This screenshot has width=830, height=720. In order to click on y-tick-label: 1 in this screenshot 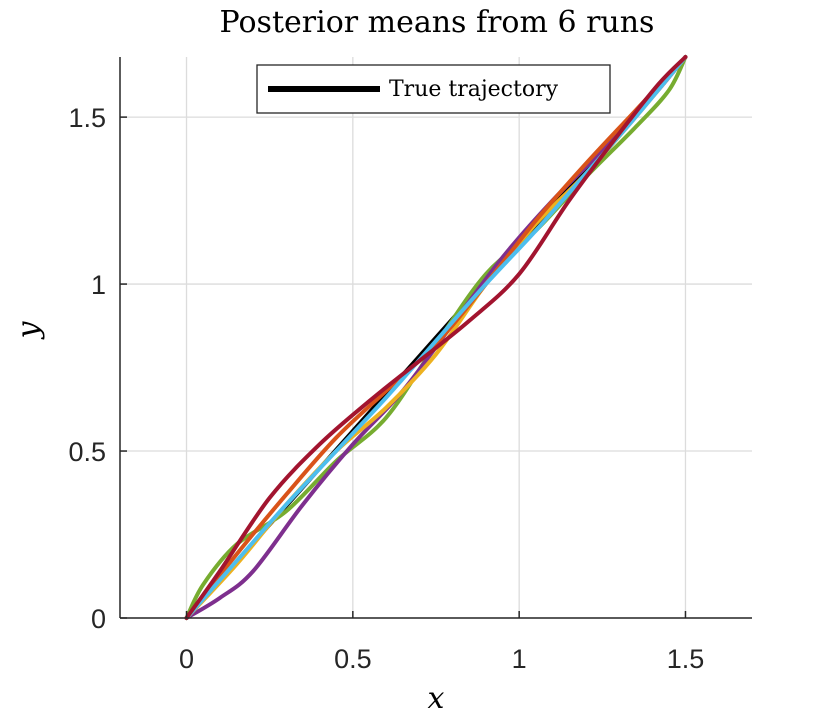, I will do `click(98, 285)`.